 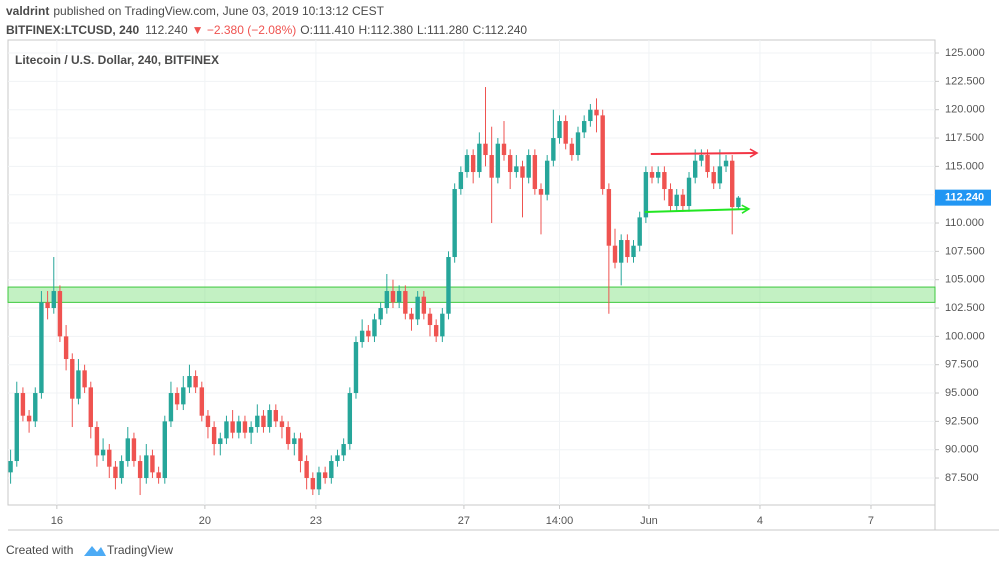 What do you see at coordinates (649, 521) in the screenshot?
I see `x-tick-label: Jun` at bounding box center [649, 521].